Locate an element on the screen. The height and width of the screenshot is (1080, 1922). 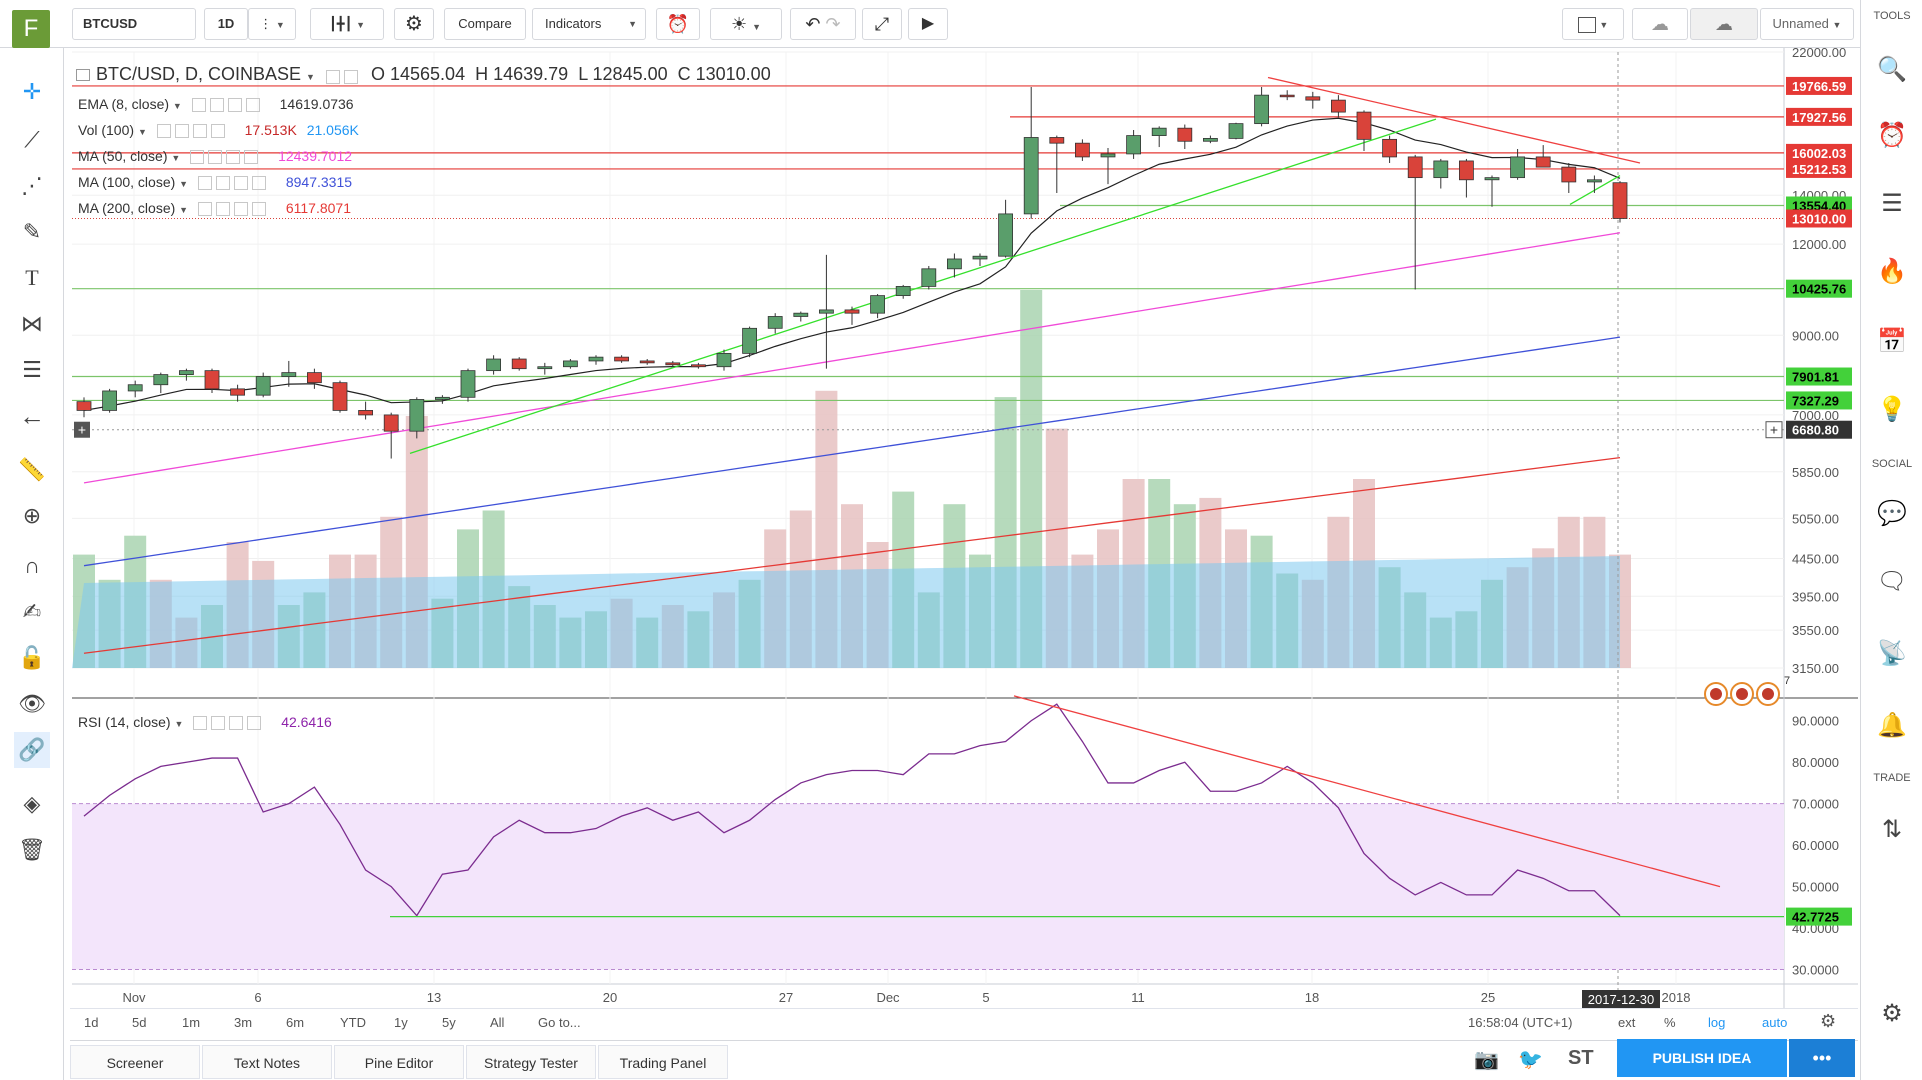
settings-button: ⚙ is located at coordinates (414, 24).